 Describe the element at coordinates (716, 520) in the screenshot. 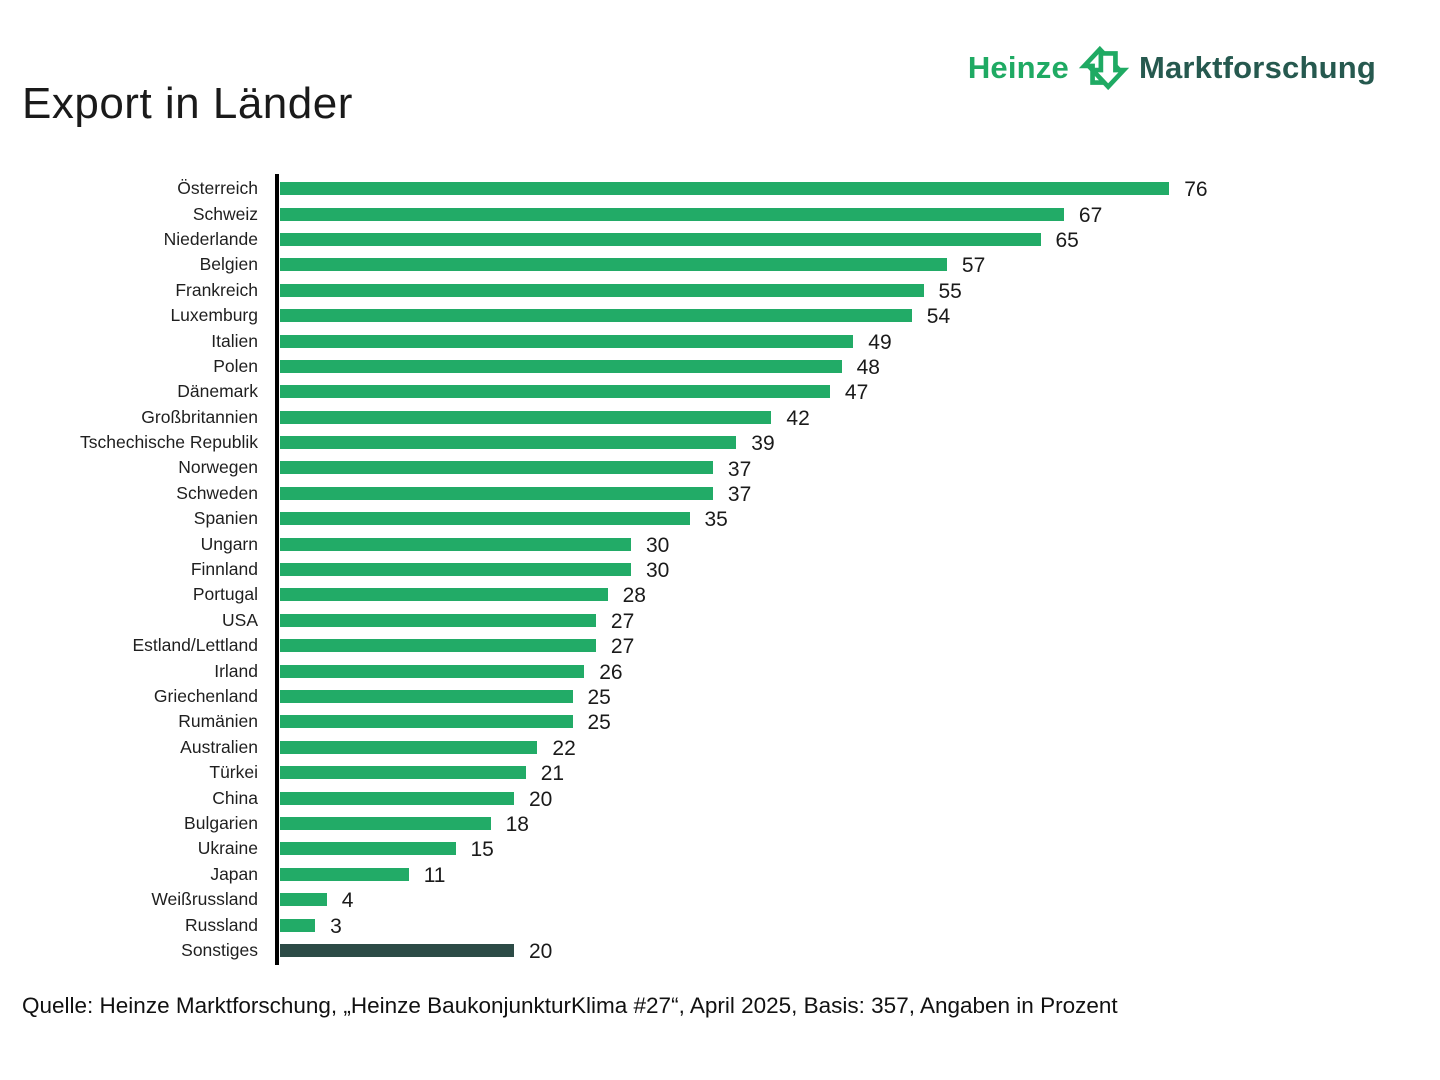

I see `value-label: 35` at that location.